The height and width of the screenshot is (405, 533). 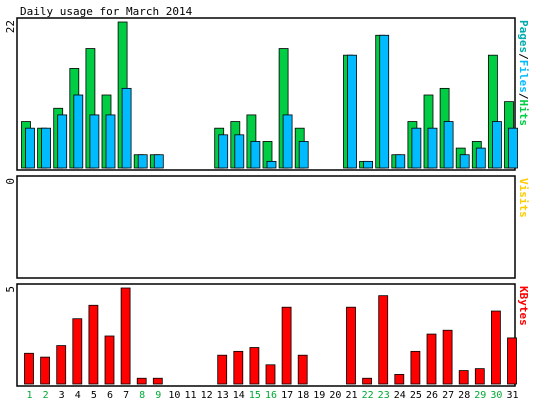 What do you see at coordinates (384, 395) in the screenshot?
I see `x-tick-label-23: 23` at bounding box center [384, 395].